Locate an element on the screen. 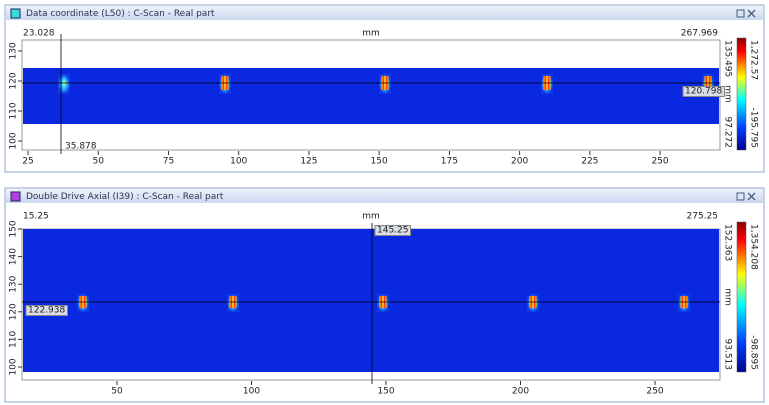  color-max-label: 1,354.208 is located at coordinates (754, 247).